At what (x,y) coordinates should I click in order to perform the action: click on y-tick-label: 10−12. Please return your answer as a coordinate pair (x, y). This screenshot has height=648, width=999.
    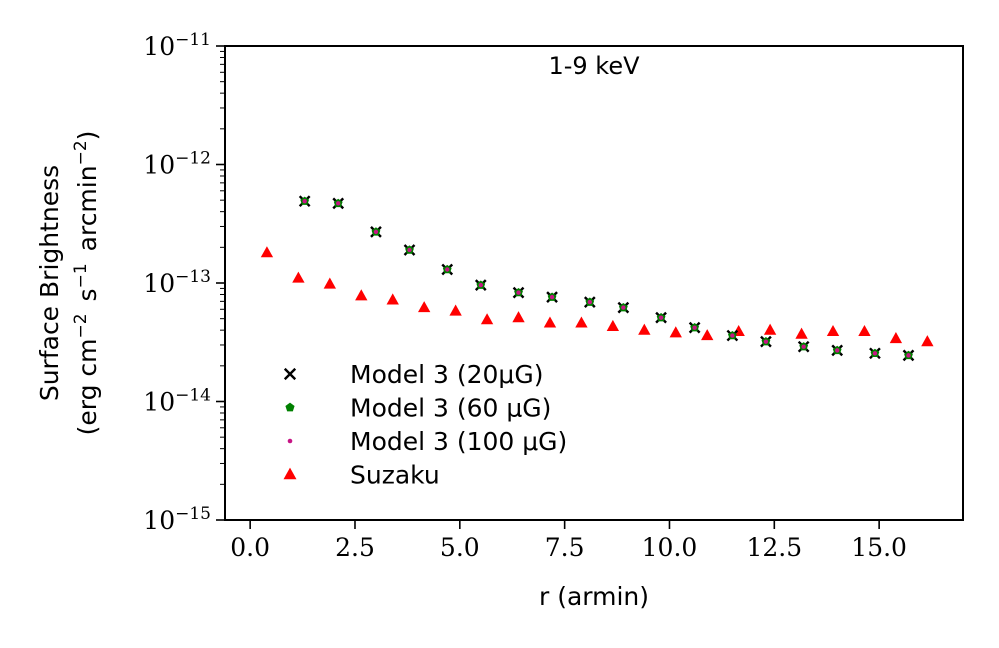
    Looking at the image, I should click on (177, 164).